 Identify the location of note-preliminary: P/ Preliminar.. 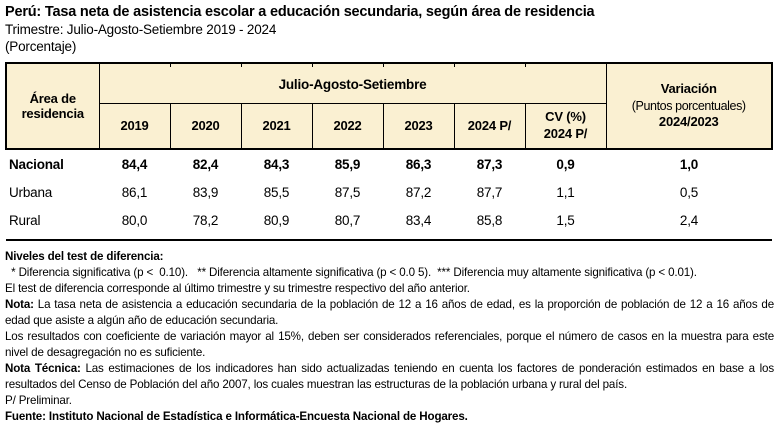
(38, 400).